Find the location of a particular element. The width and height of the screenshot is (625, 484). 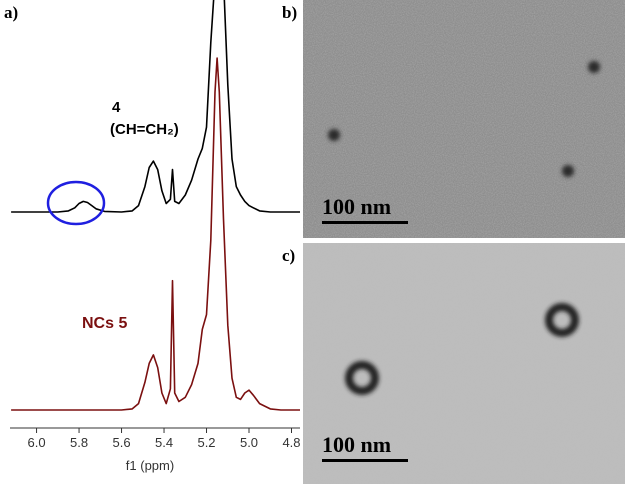

series-label: 4 is located at coordinates (116, 107).